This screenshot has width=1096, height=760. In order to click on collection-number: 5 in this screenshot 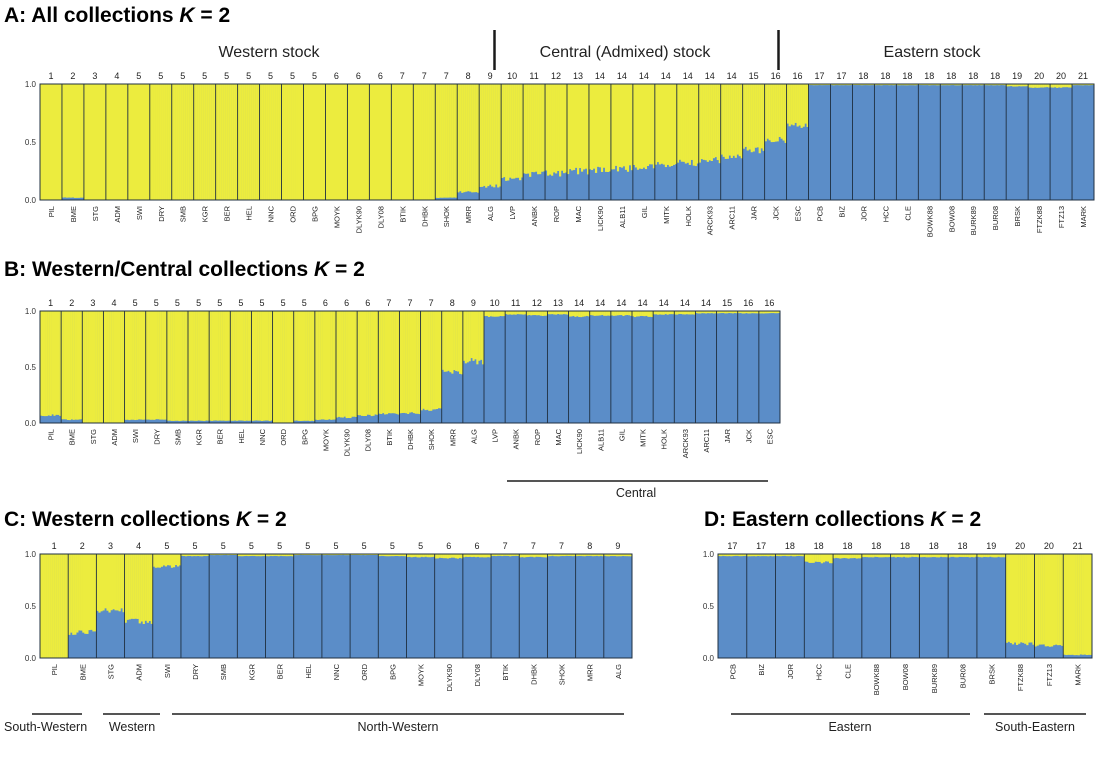, I will do `click(198, 303)`.